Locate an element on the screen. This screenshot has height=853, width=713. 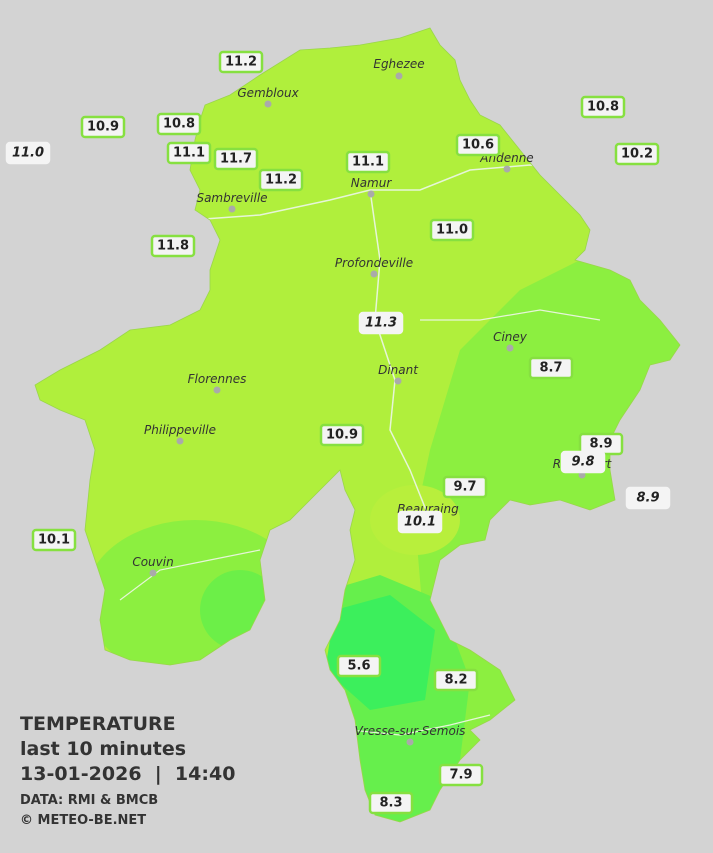
station-value: 9.7 is located at coordinates (464, 487).